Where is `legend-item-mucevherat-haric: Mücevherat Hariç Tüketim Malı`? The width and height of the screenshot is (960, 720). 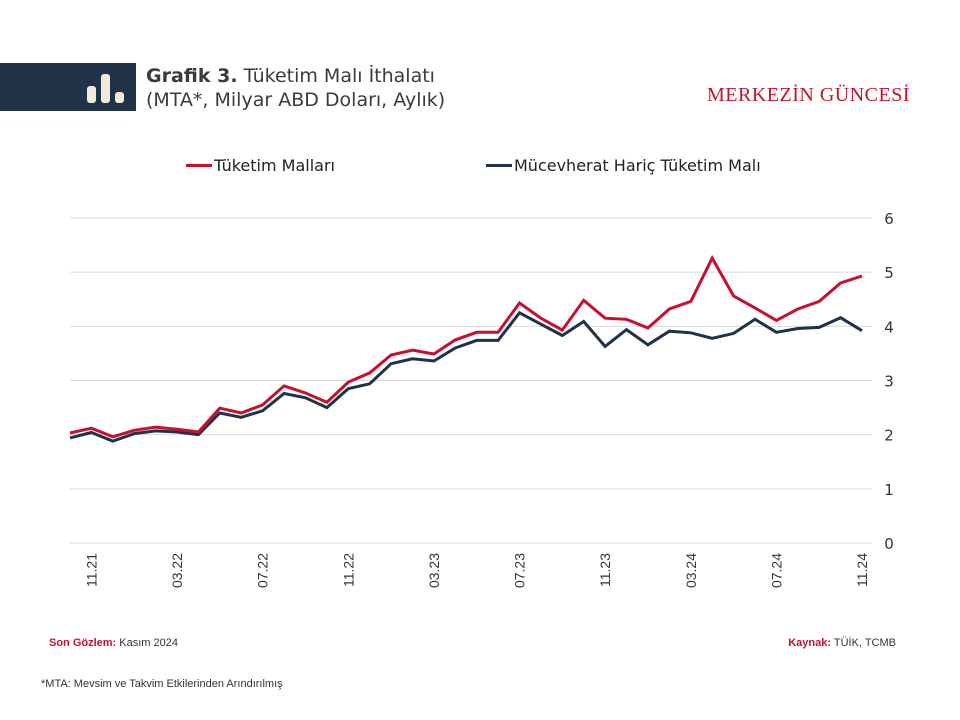
legend-item-mucevherat-haric: Mücevherat Hariç Tüketim Malı is located at coordinates (623, 165).